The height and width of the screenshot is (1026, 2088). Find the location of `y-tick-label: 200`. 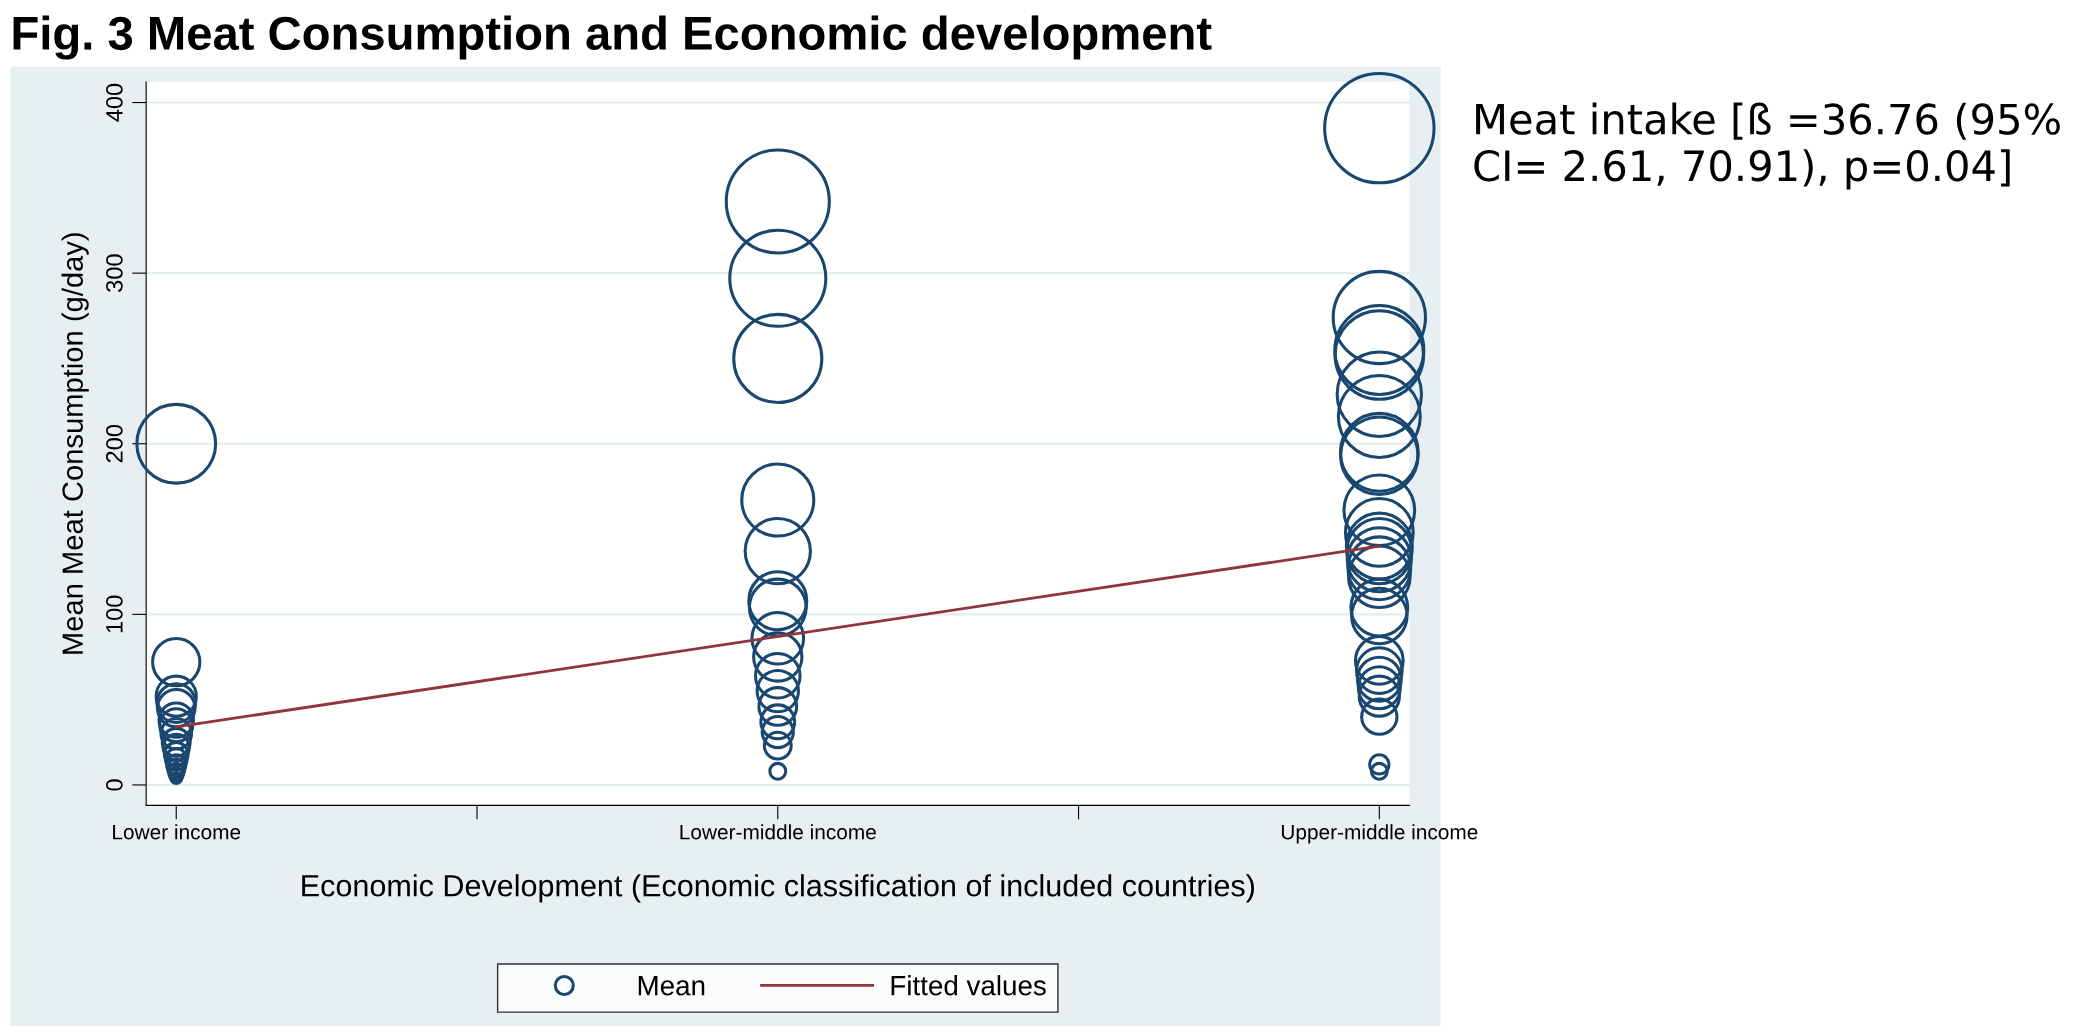

y-tick-label: 200 is located at coordinates (114, 443).